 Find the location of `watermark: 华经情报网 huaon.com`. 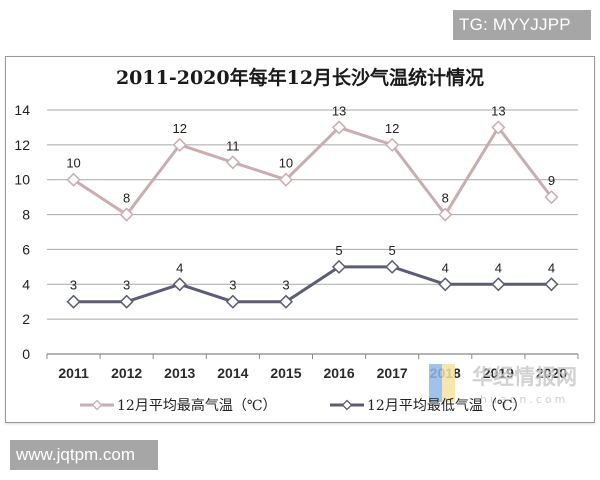

watermark: 华经情报网 huaon.com is located at coordinates (503, 385).